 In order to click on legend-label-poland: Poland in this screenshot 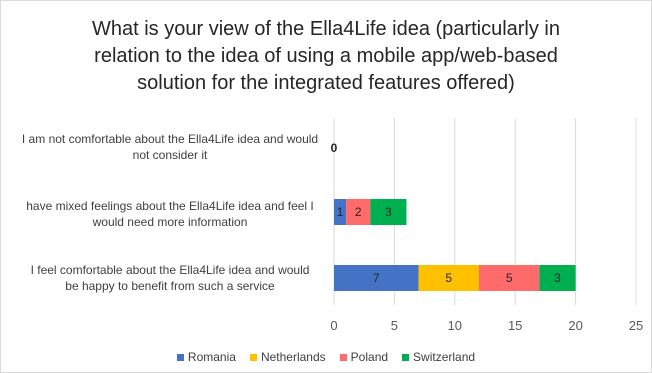, I will do `click(369, 357)`.